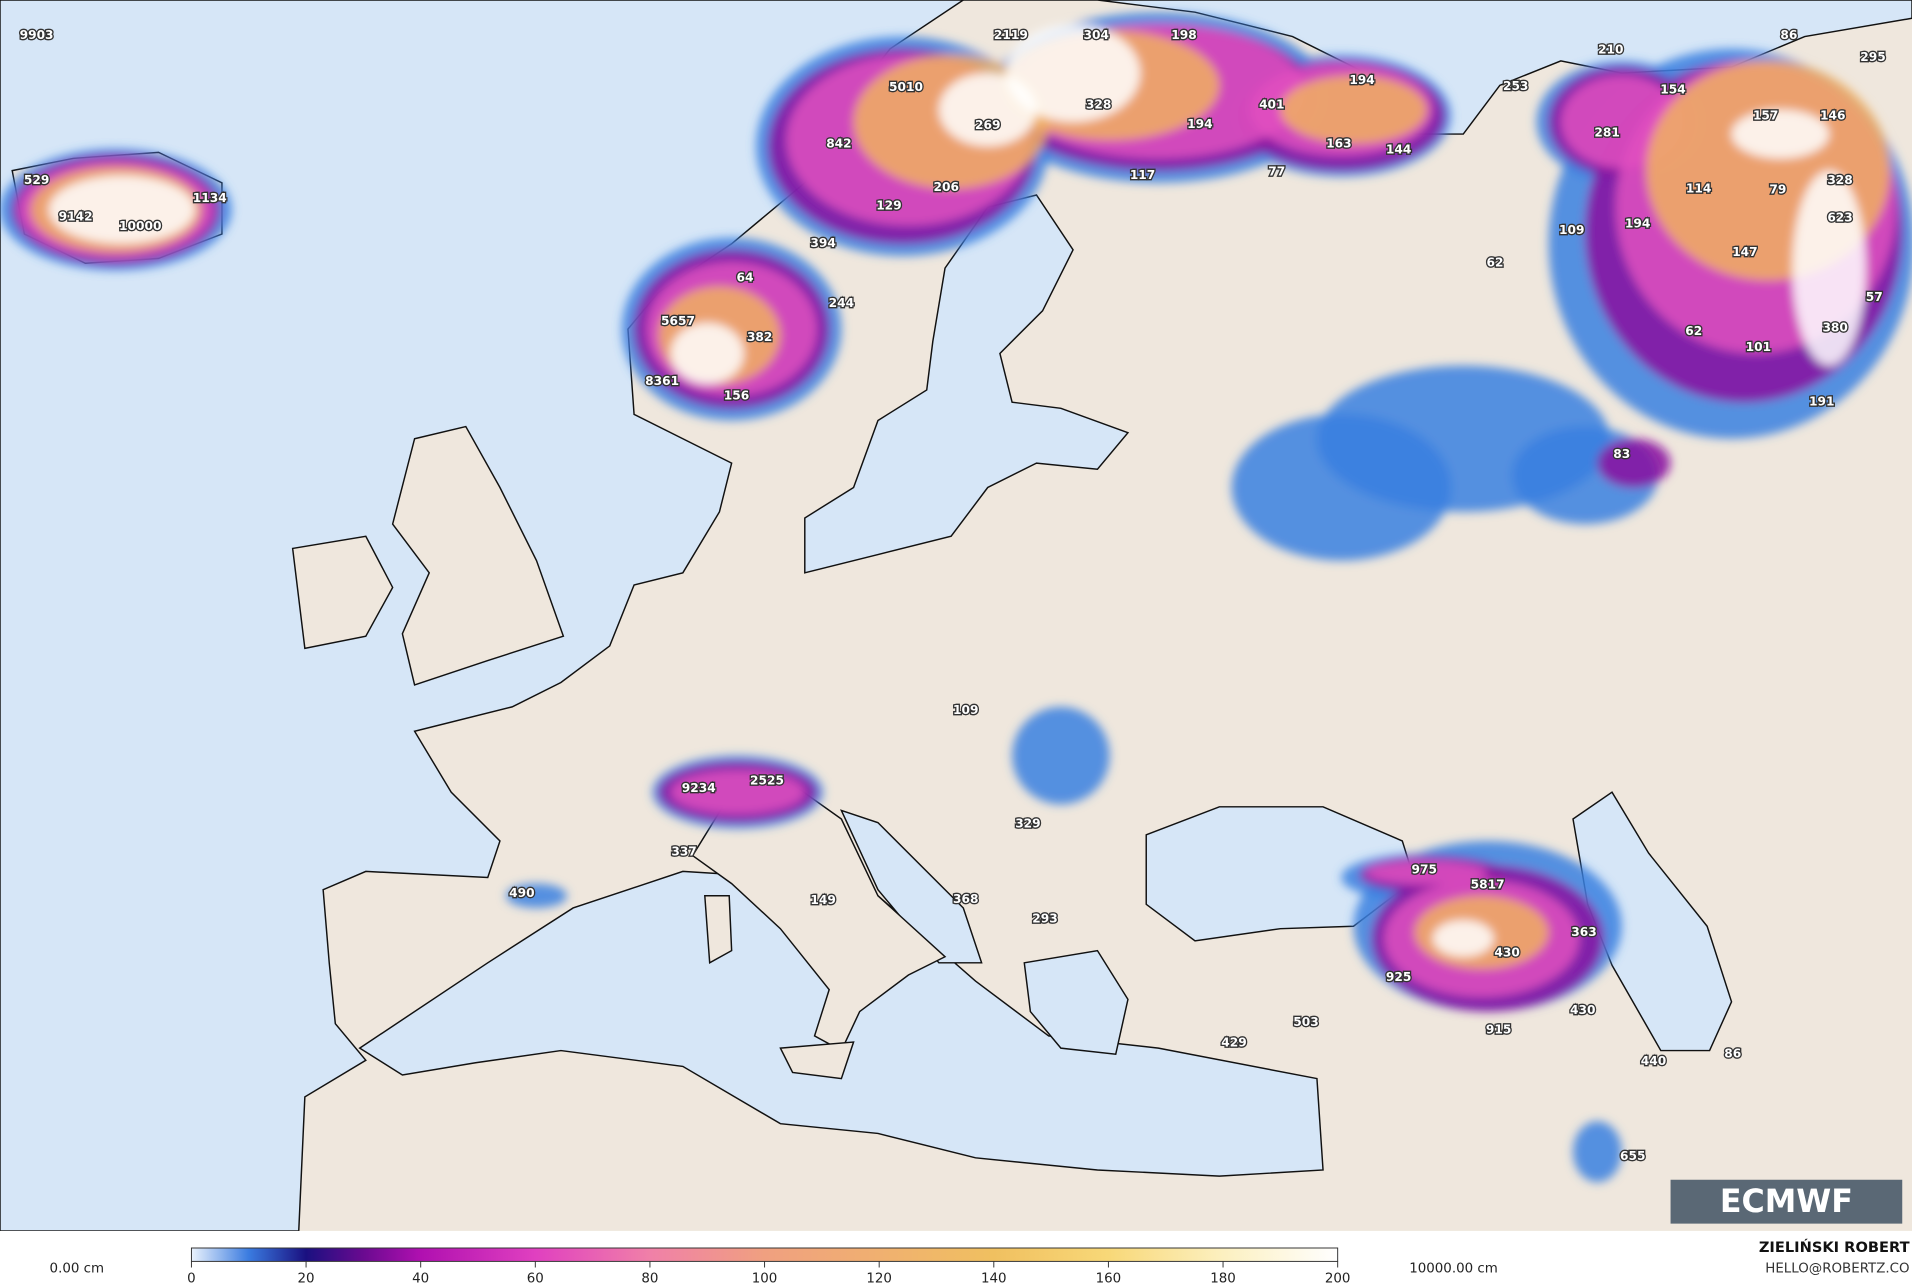  I want to click on snow-depth-label: 394, so click(822, 243).